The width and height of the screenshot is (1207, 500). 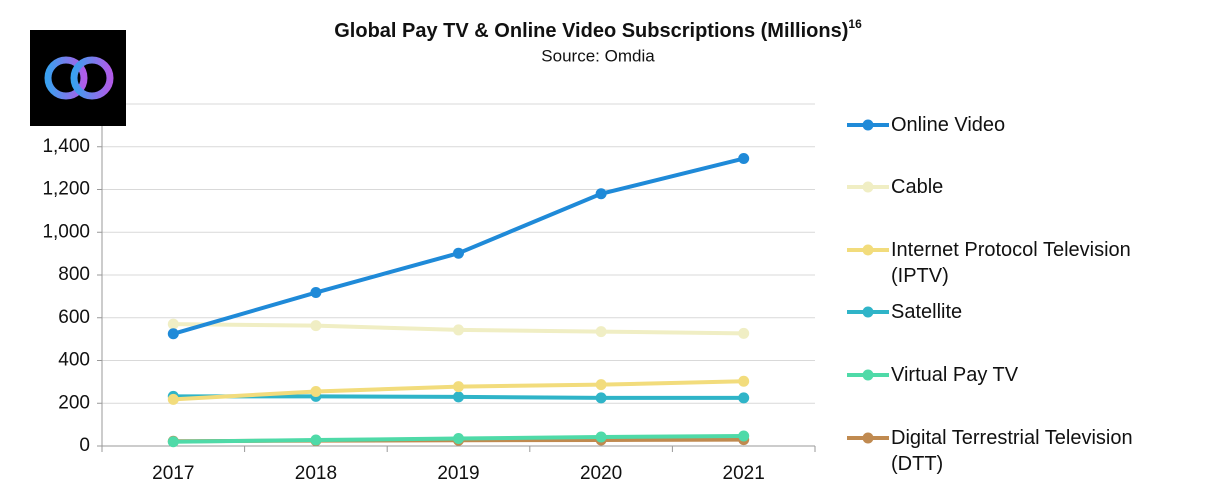 I want to click on legend-item: Virtual Pay TV, so click(x=1015, y=375).